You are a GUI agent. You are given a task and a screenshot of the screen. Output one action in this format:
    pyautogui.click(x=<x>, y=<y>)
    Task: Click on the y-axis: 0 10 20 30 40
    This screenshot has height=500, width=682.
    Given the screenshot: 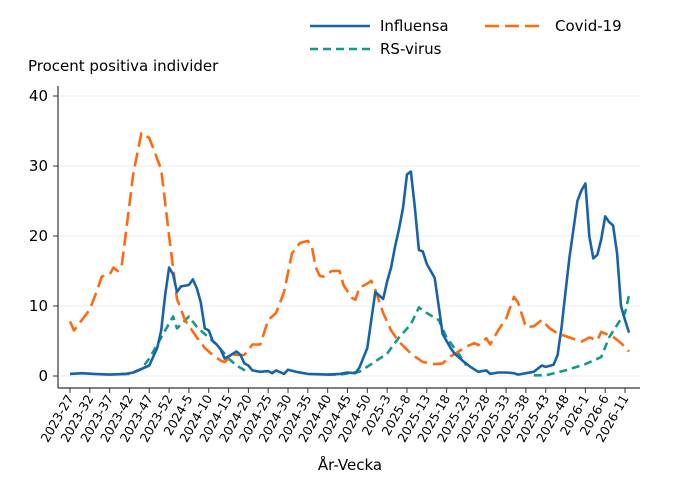 What is the action you would take?
    pyautogui.click(x=44, y=237)
    